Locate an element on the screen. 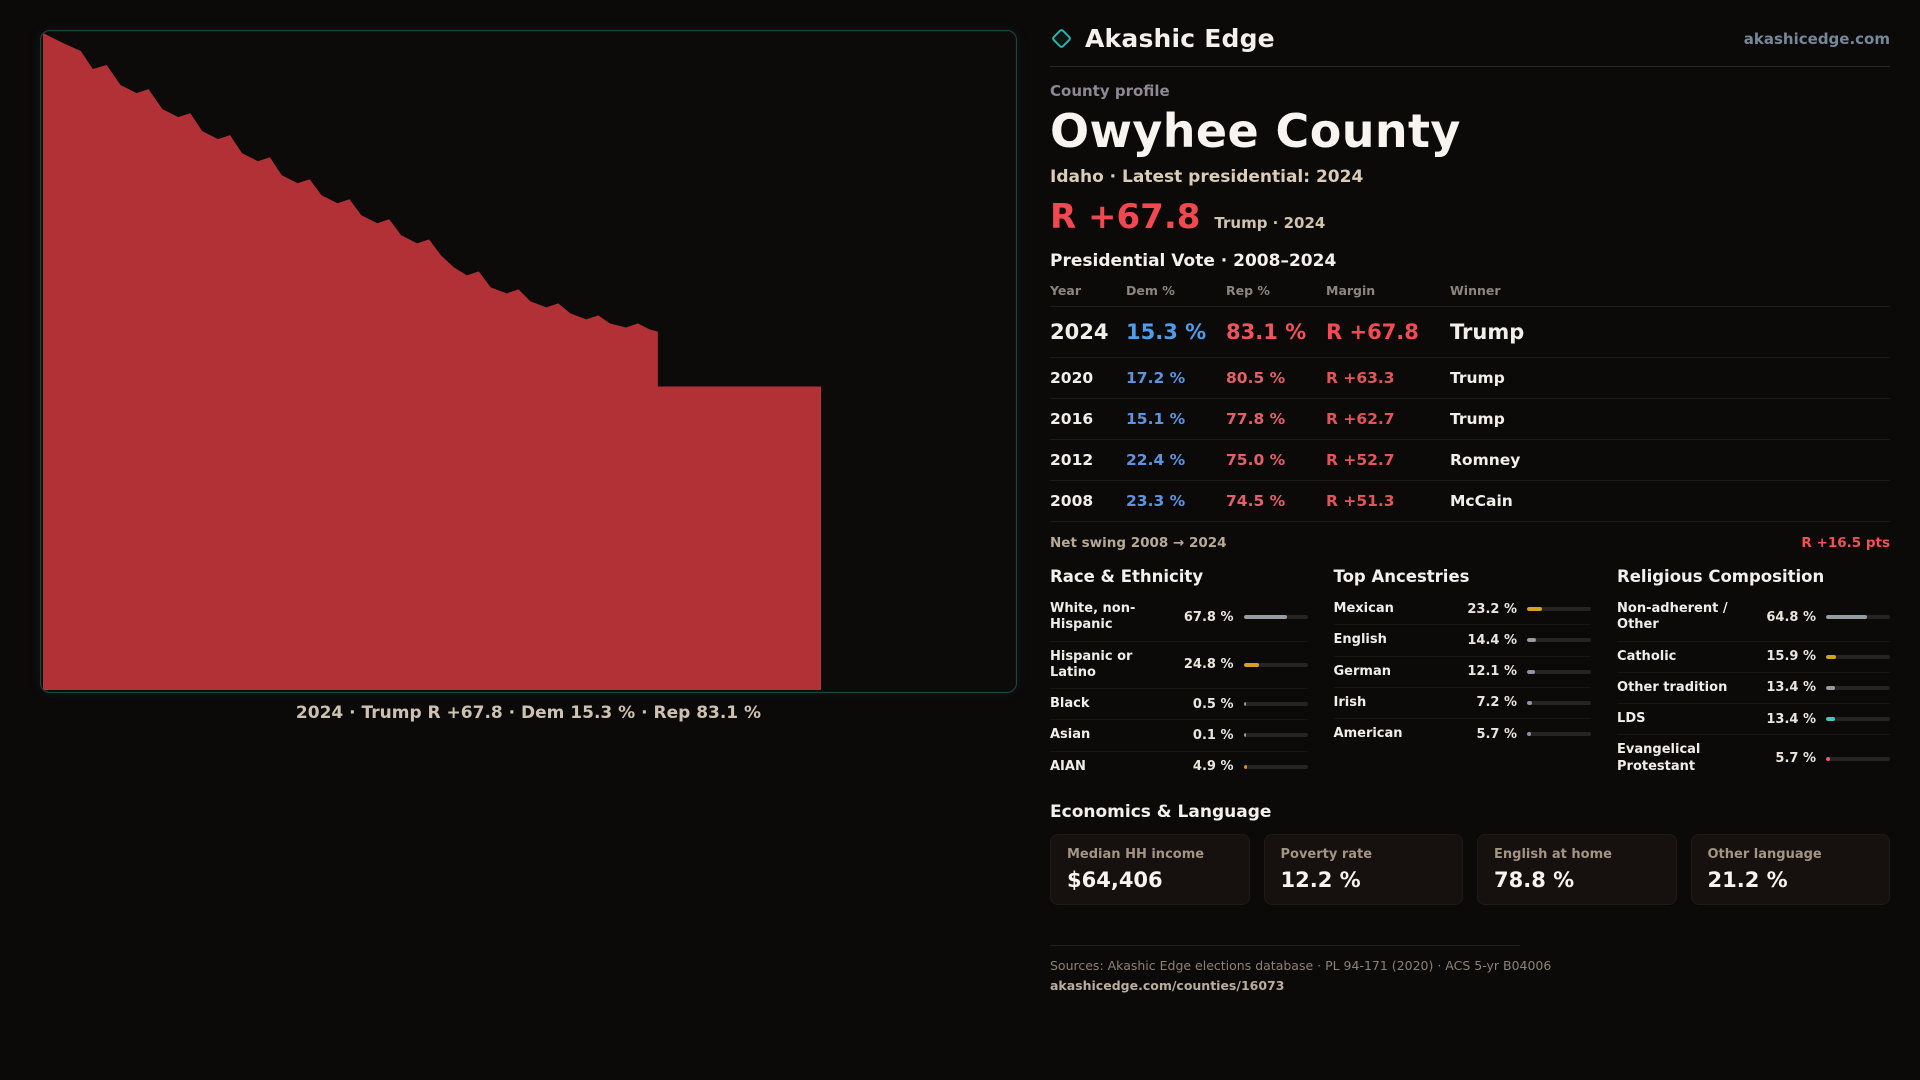 The height and width of the screenshot is (1080, 1920). list-item: Irish 7.2 % is located at coordinates (1462, 703).